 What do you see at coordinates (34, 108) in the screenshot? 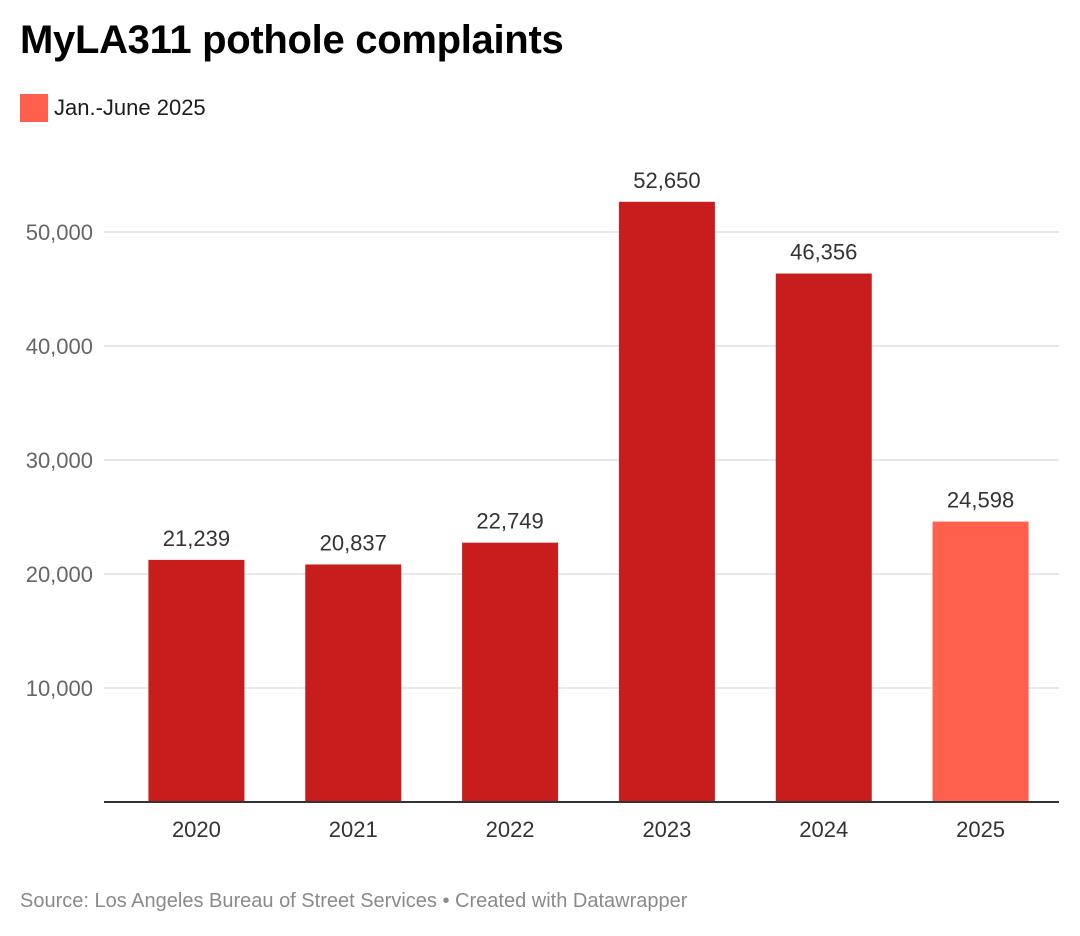
I see `legend-swatch` at bounding box center [34, 108].